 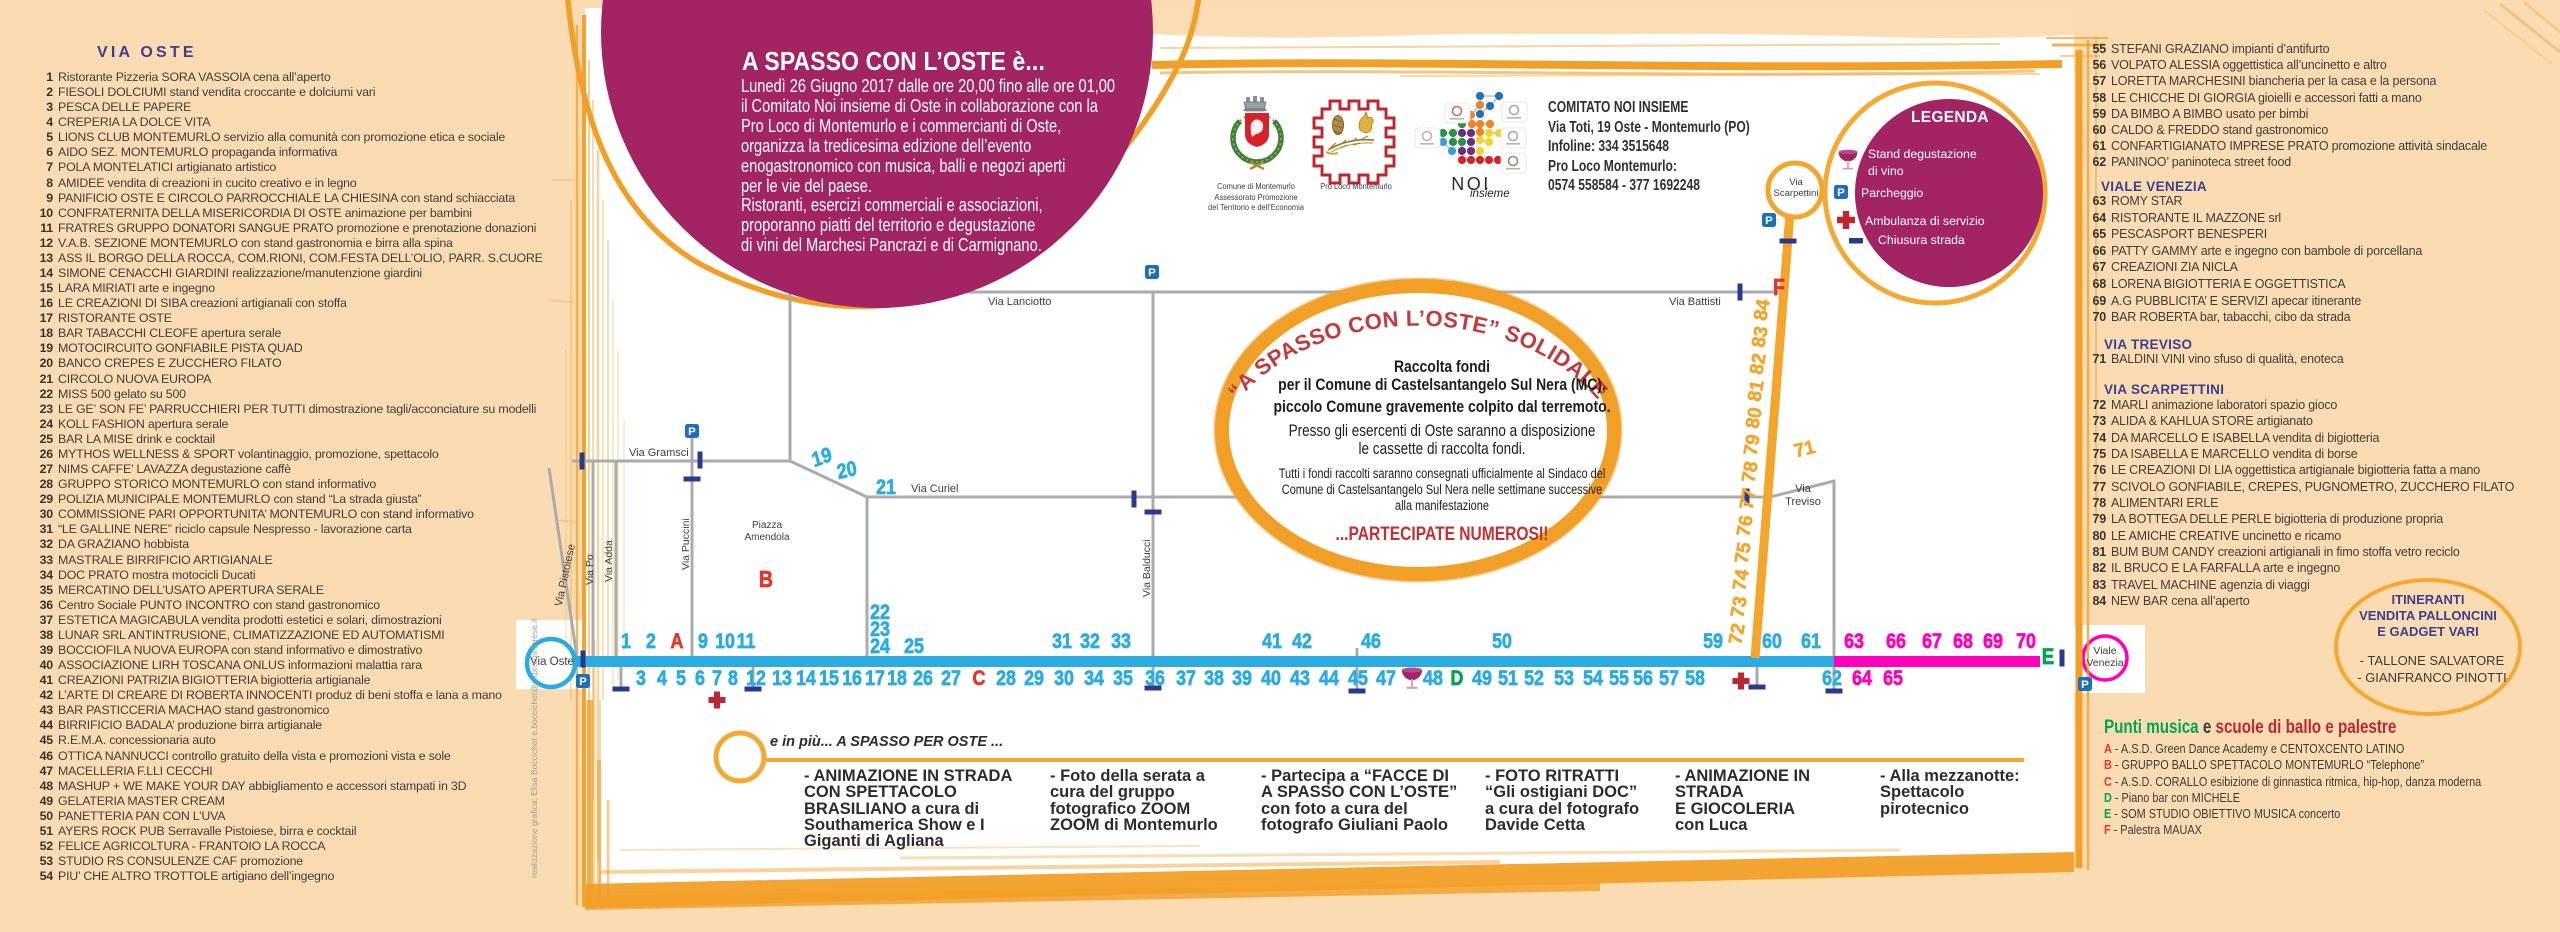 What do you see at coordinates (1752, 445) in the screenshot?
I see `svg-text: 79` at bounding box center [1752, 445].